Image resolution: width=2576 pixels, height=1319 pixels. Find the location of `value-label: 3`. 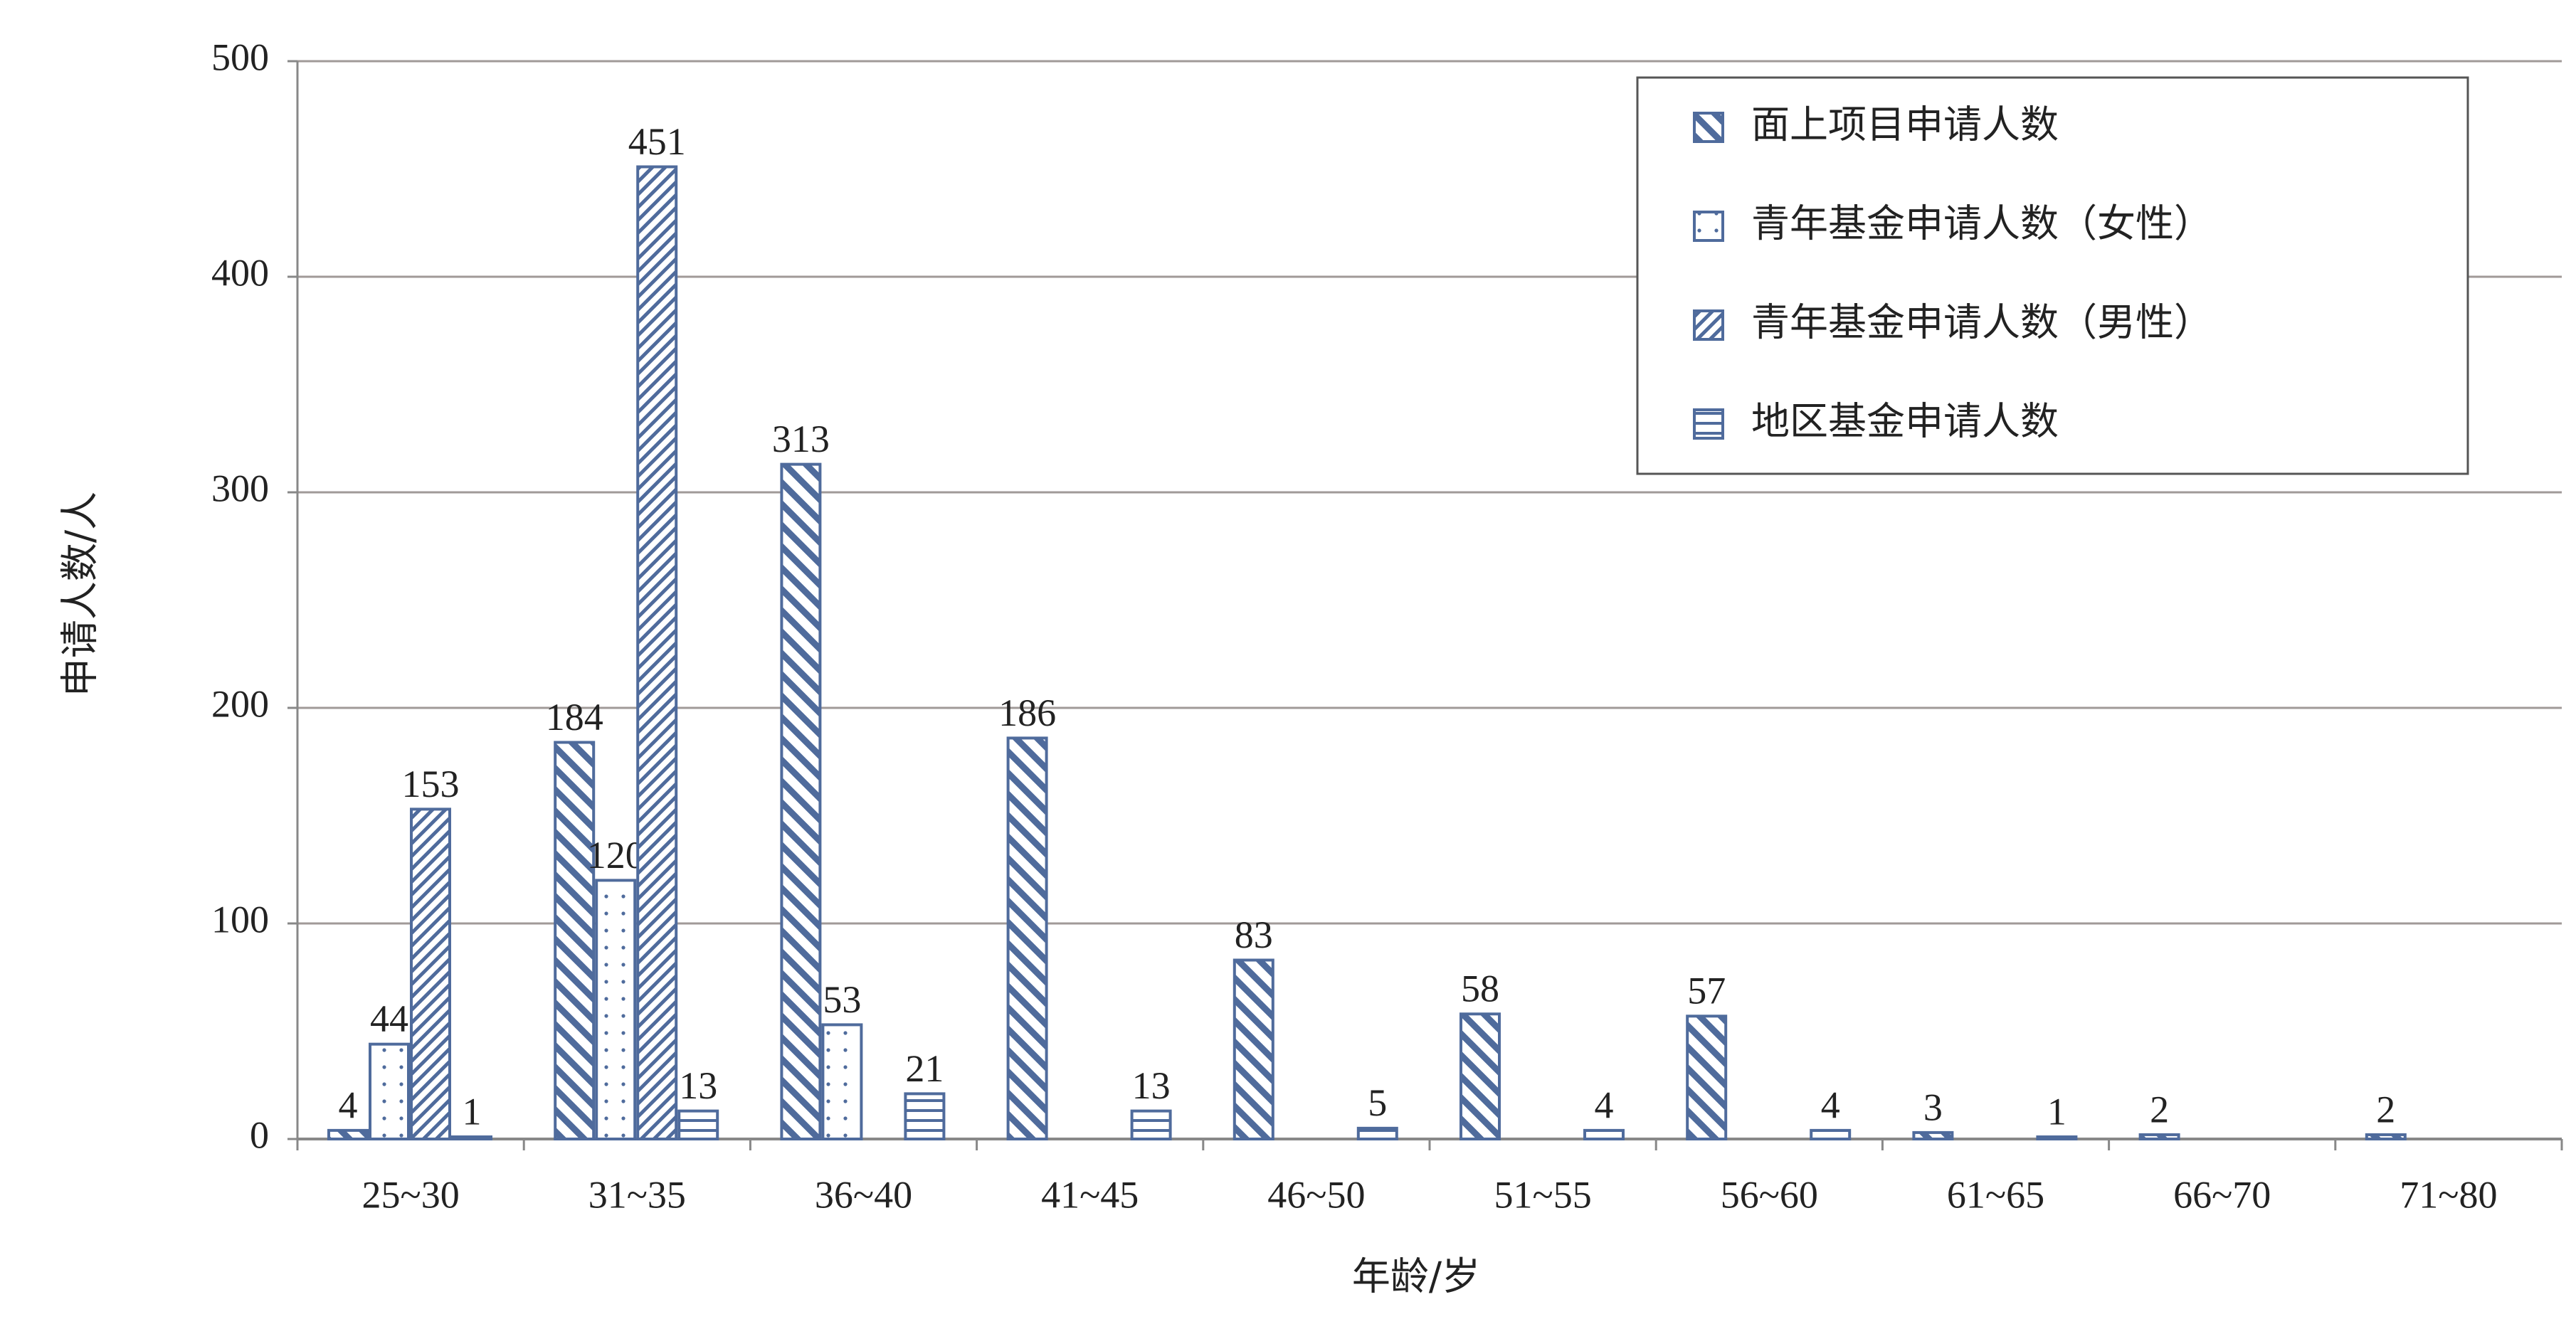

value-label: 3 is located at coordinates (1933, 1107).